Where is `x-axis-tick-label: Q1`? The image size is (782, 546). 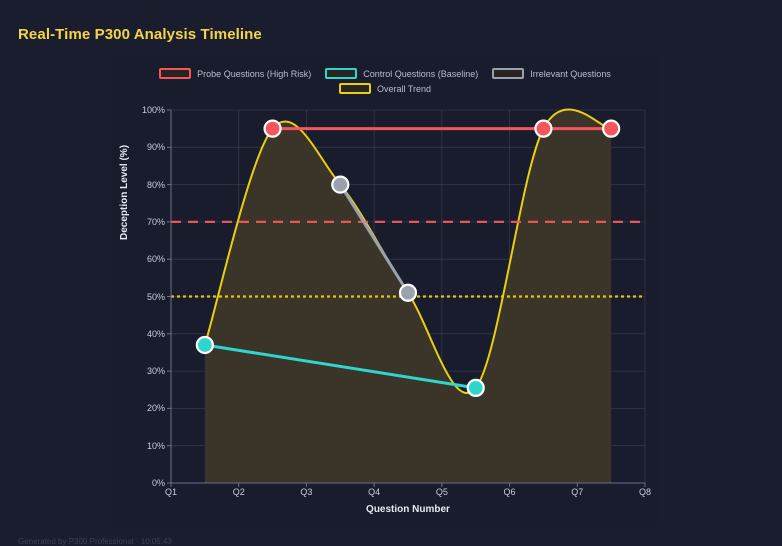
x-axis-tick-label: Q1 is located at coordinates (171, 492).